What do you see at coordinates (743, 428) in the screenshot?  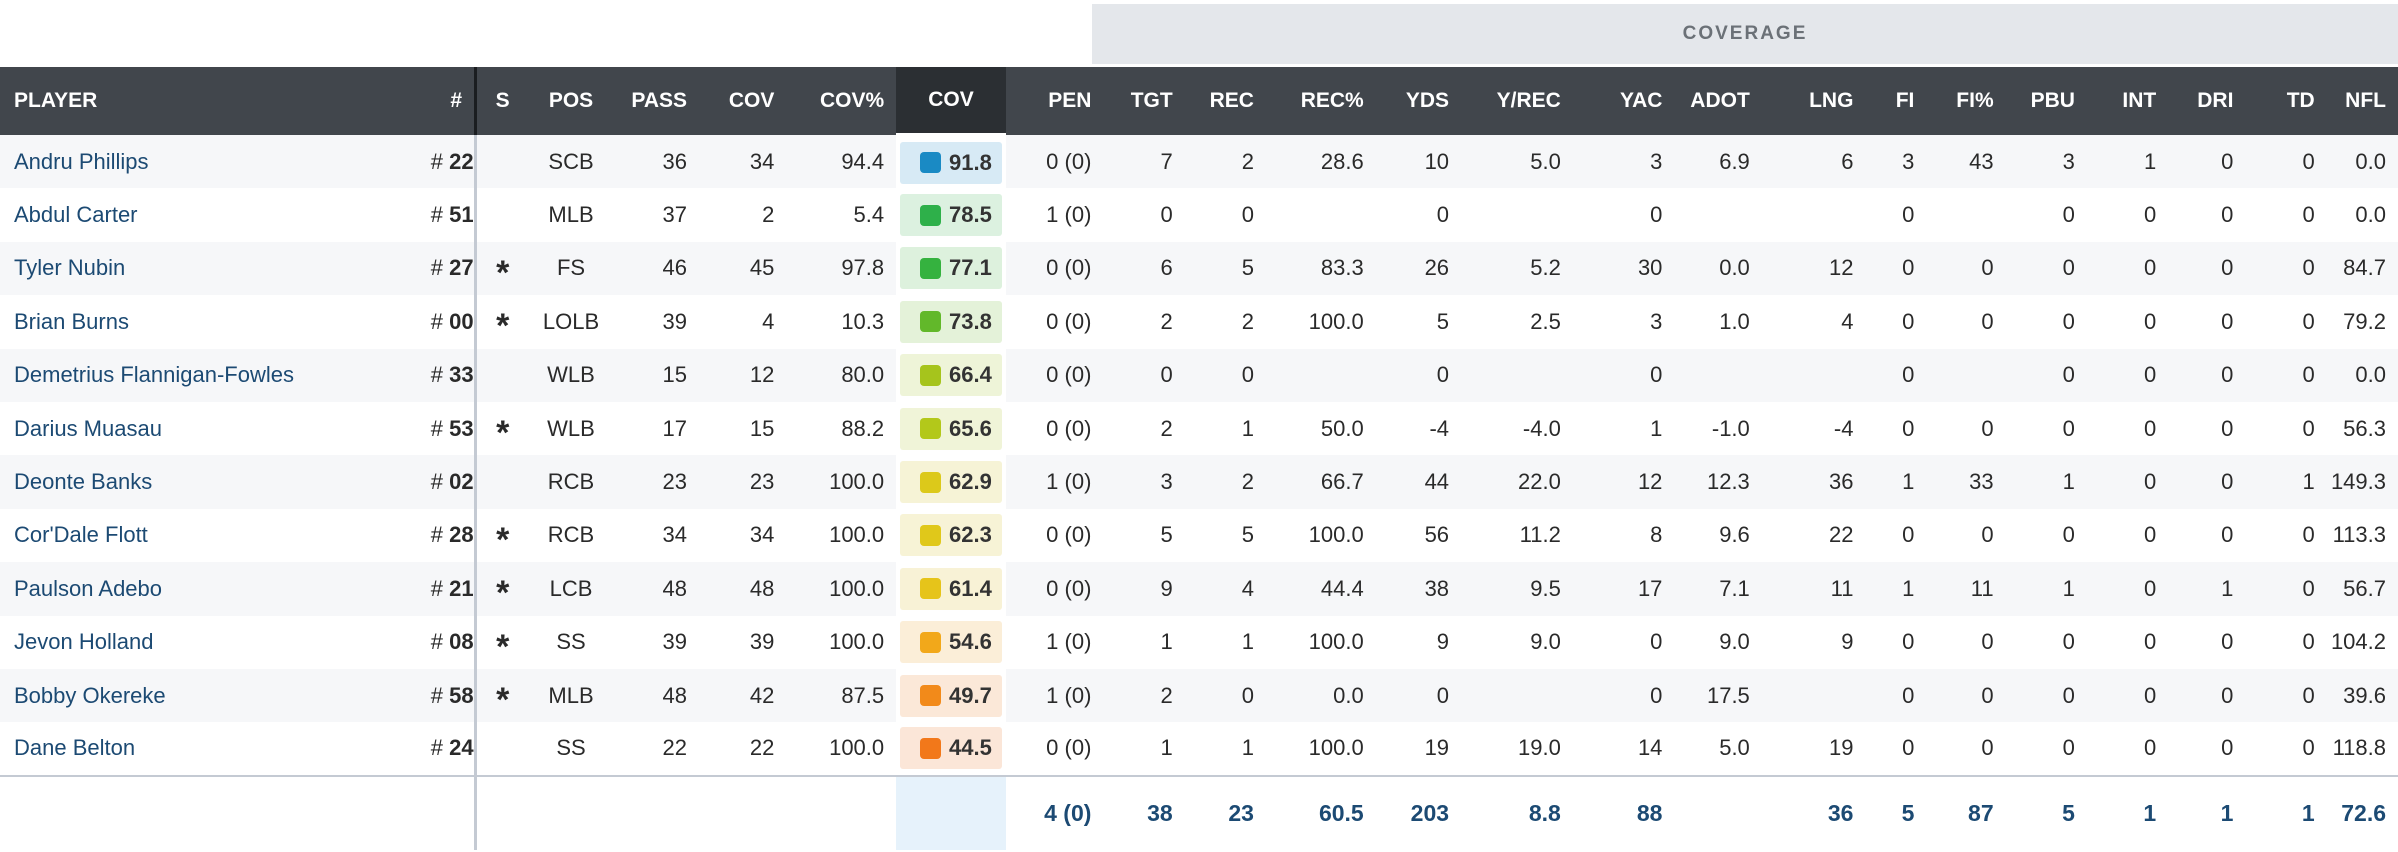 I see `coverage-snaps: 15` at bounding box center [743, 428].